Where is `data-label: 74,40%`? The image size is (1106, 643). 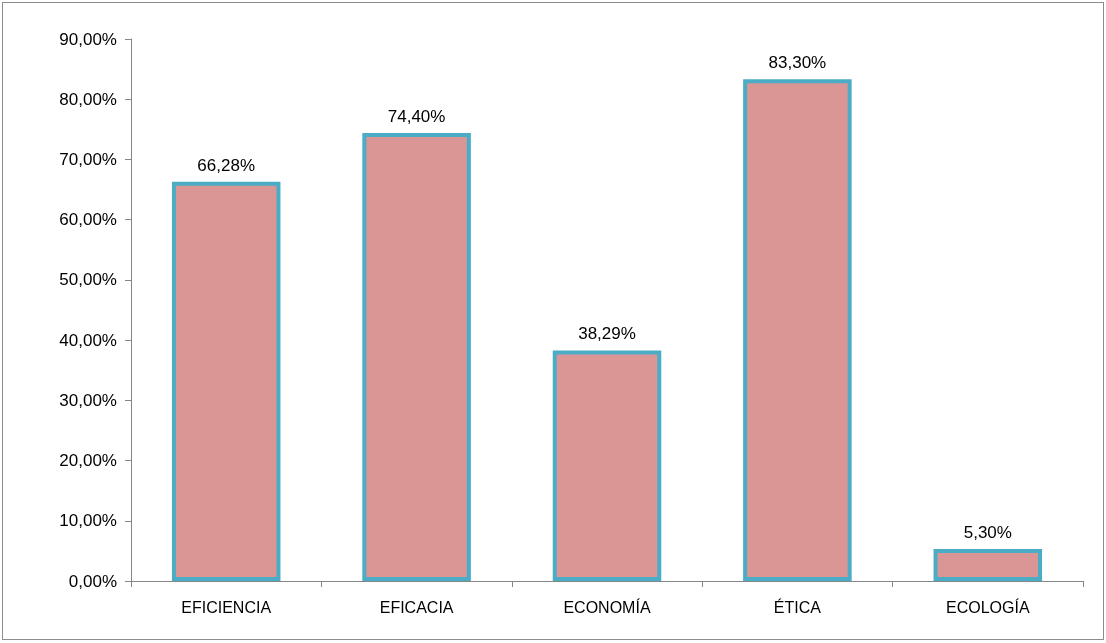 data-label: 74,40% is located at coordinates (416, 116).